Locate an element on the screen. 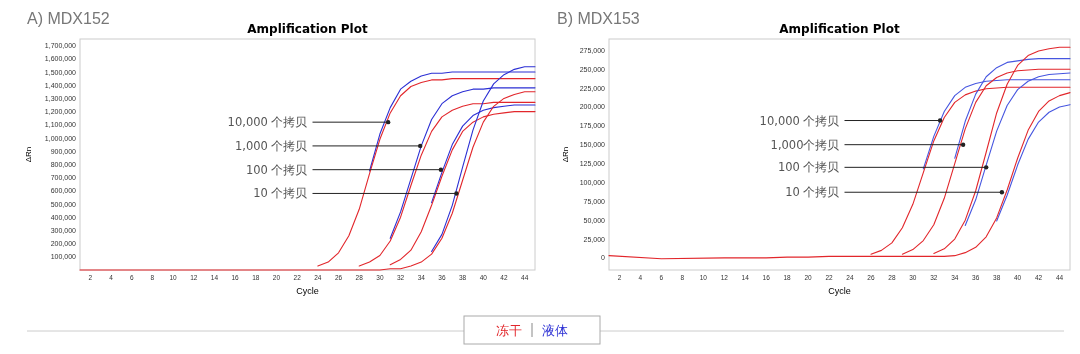  chart-subtitle: B) MDX153 is located at coordinates (598, 18).